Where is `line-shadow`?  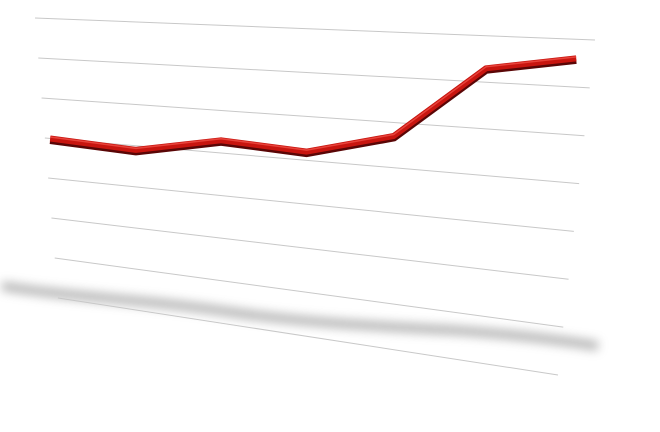 line-shadow is located at coordinates (300, 316).